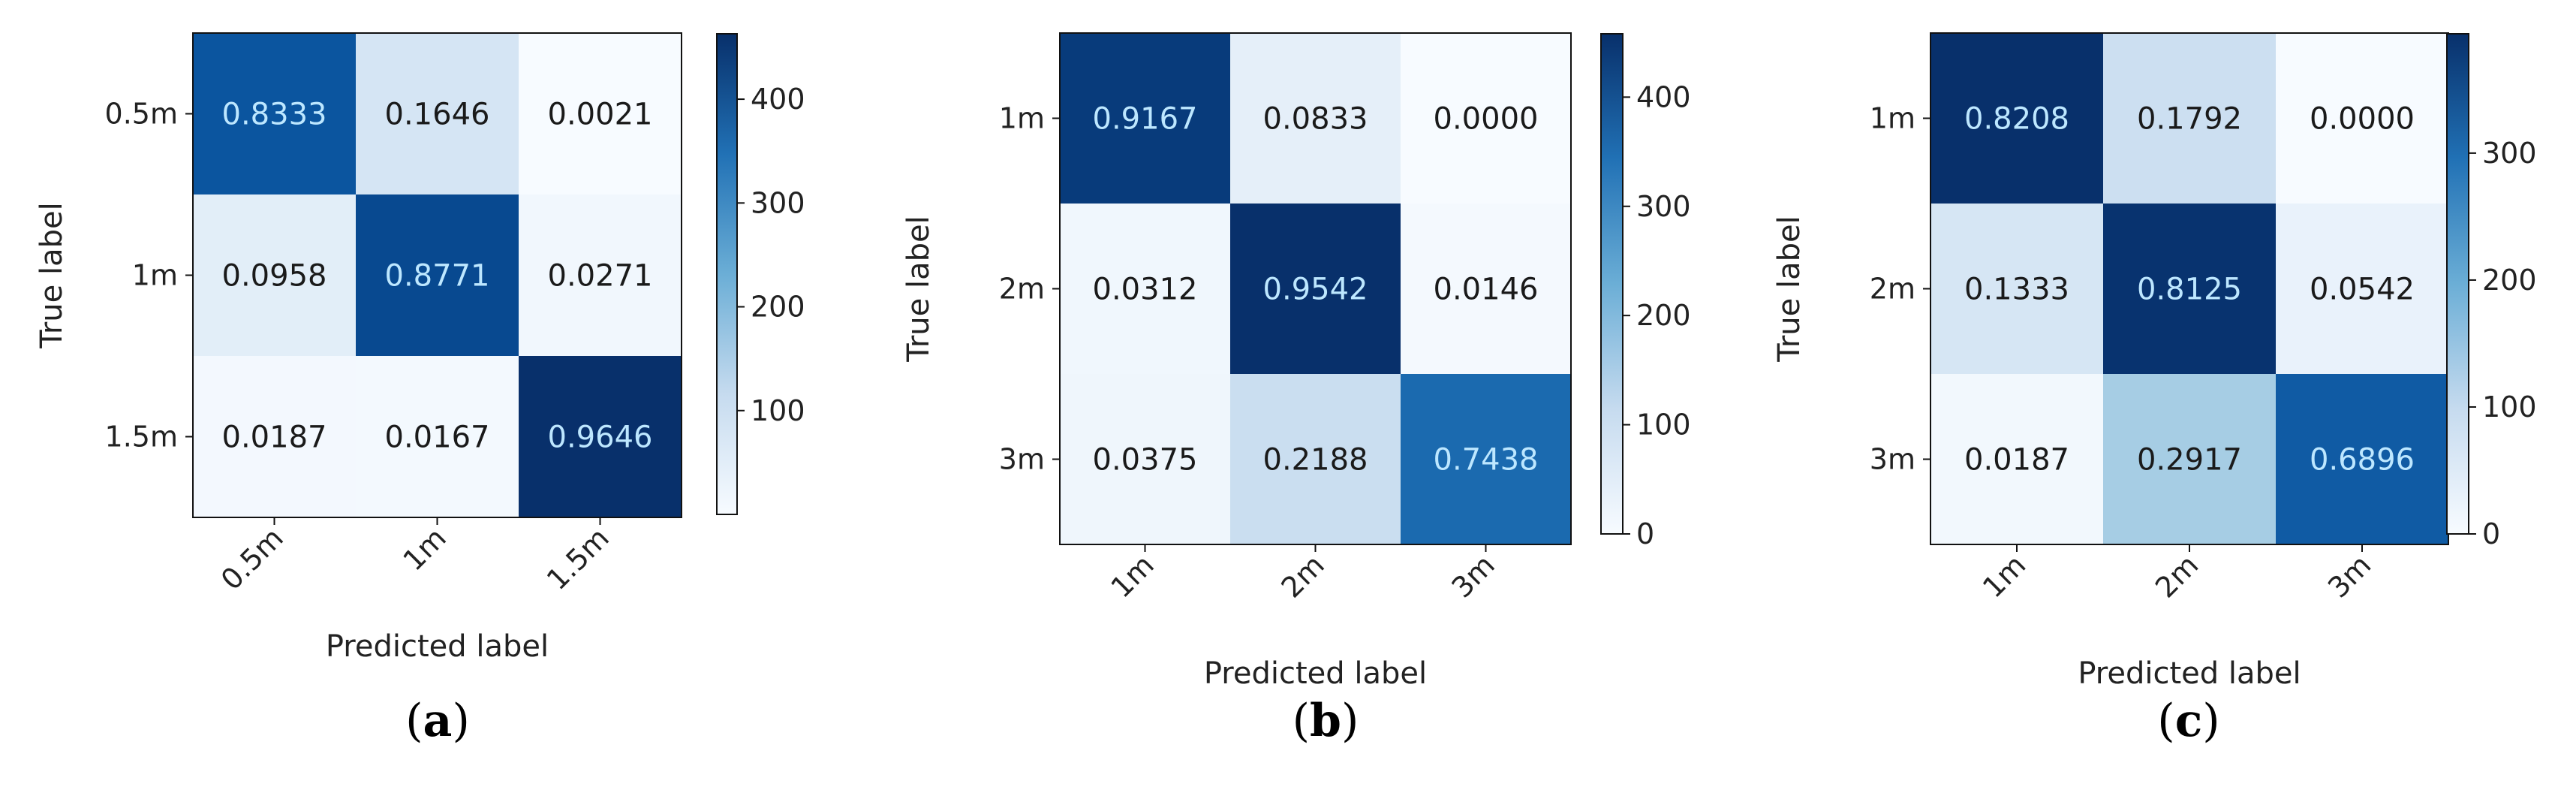 This screenshot has height=793, width=2576. I want to click on cell-value-r1-c0: 0.0958, so click(274, 276).